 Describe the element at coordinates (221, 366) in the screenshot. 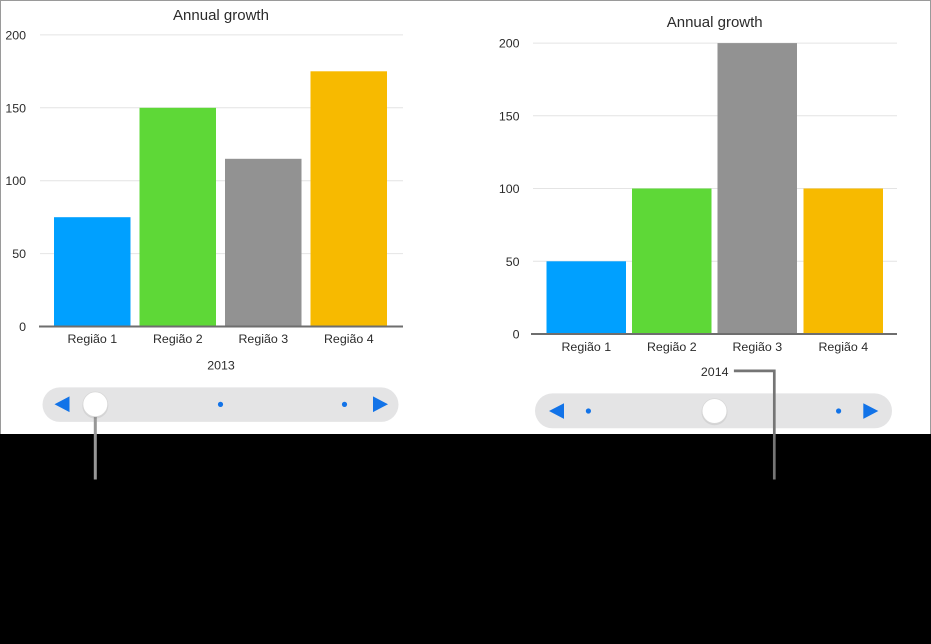

I see `svg-text: 2013` at that location.